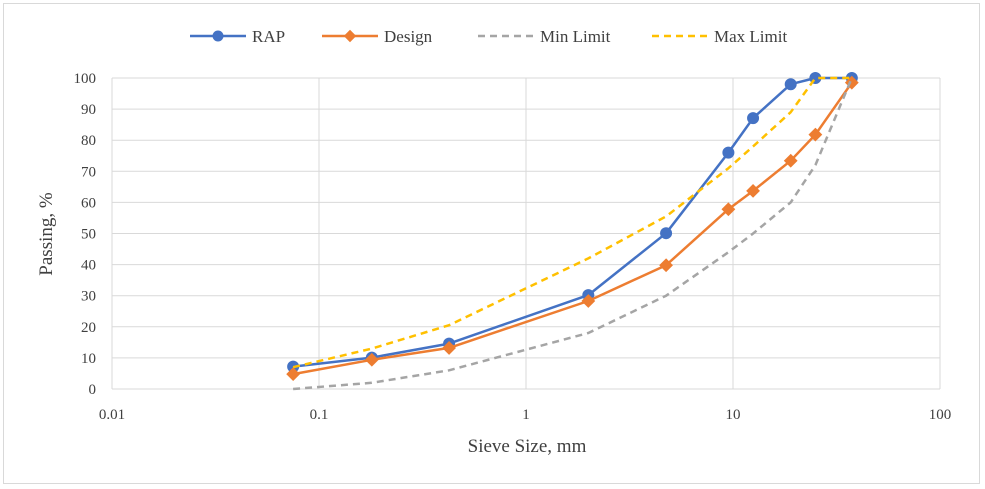 This screenshot has height=489, width=985. I want to click on y-tick-label: 90, so click(88, 110).